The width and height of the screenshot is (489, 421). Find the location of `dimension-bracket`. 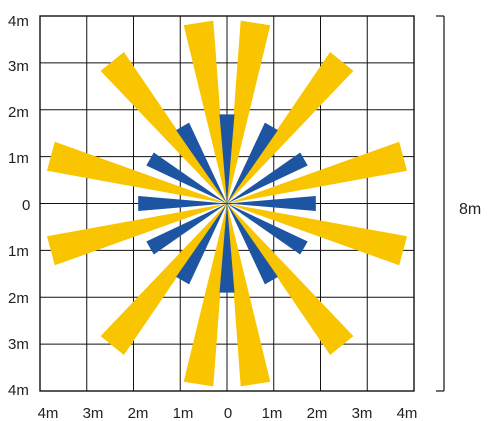

dimension-bracket is located at coordinates (440, 203).